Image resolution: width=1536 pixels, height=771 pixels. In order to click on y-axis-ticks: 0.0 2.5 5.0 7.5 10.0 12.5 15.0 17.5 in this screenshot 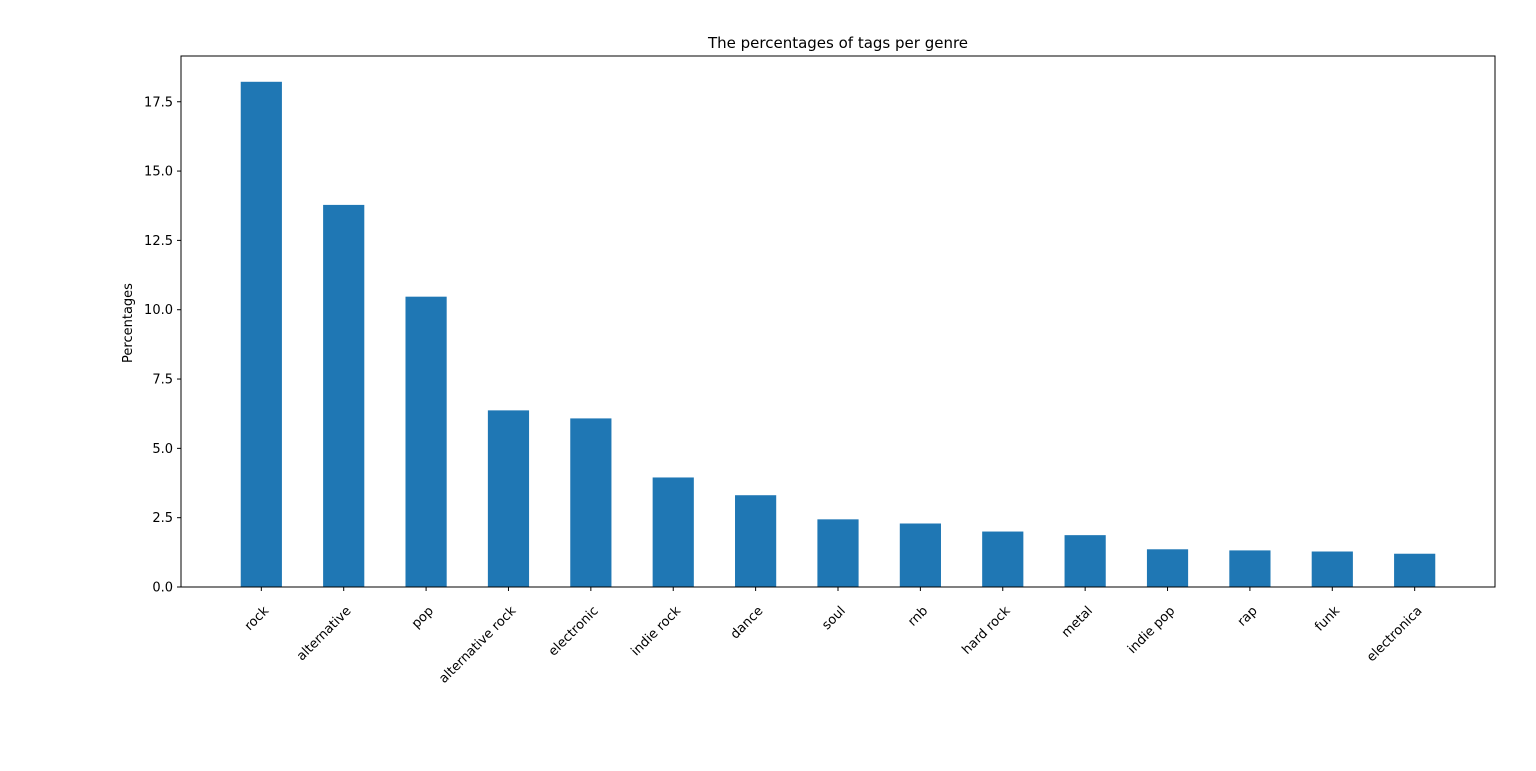, I will do `click(162, 345)`.